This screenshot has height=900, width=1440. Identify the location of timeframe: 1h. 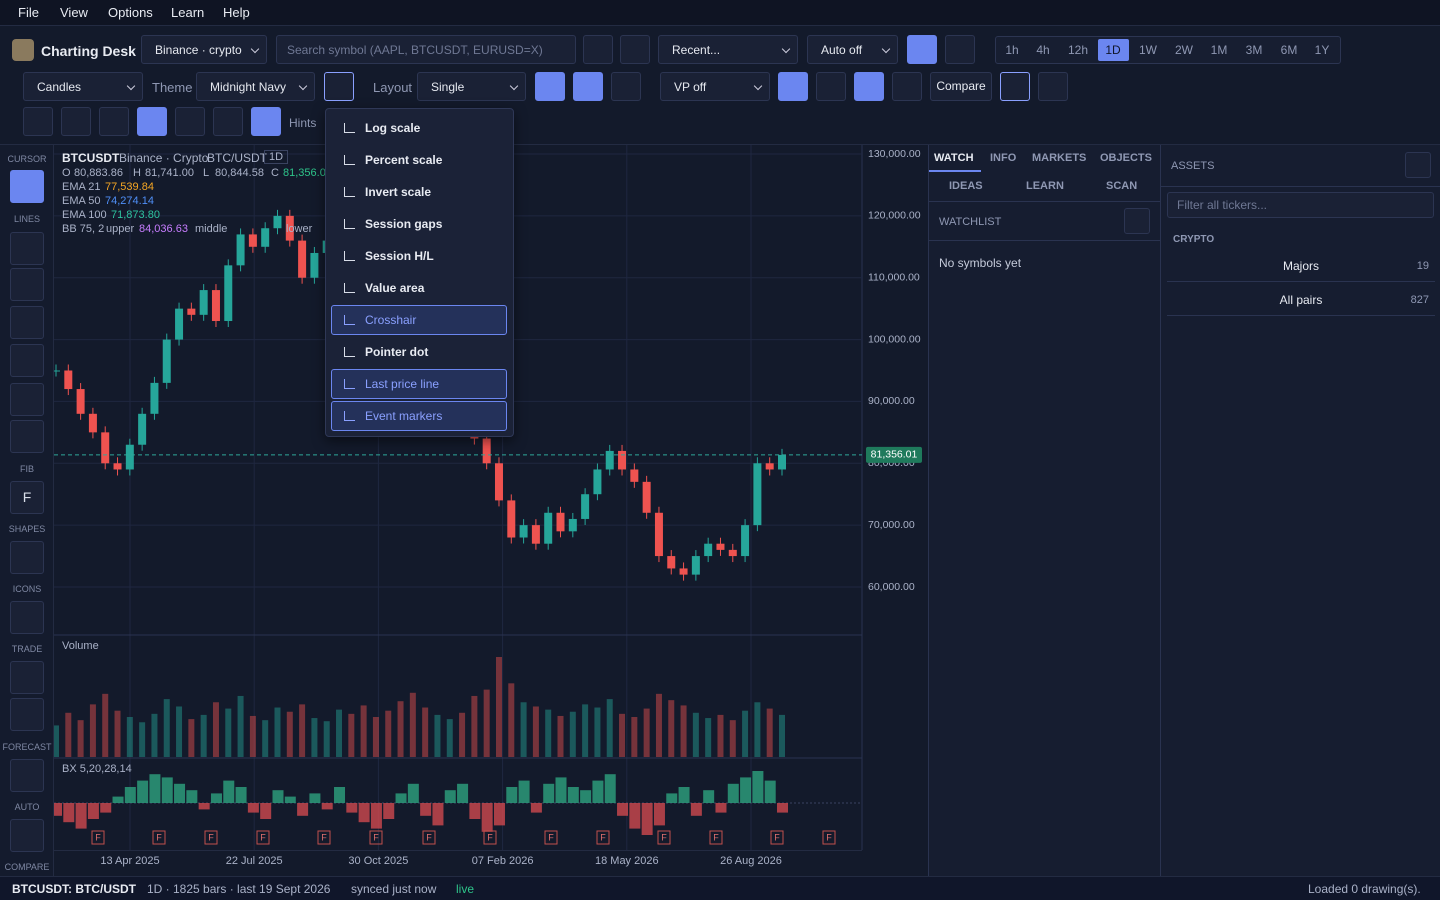
(1012, 50).